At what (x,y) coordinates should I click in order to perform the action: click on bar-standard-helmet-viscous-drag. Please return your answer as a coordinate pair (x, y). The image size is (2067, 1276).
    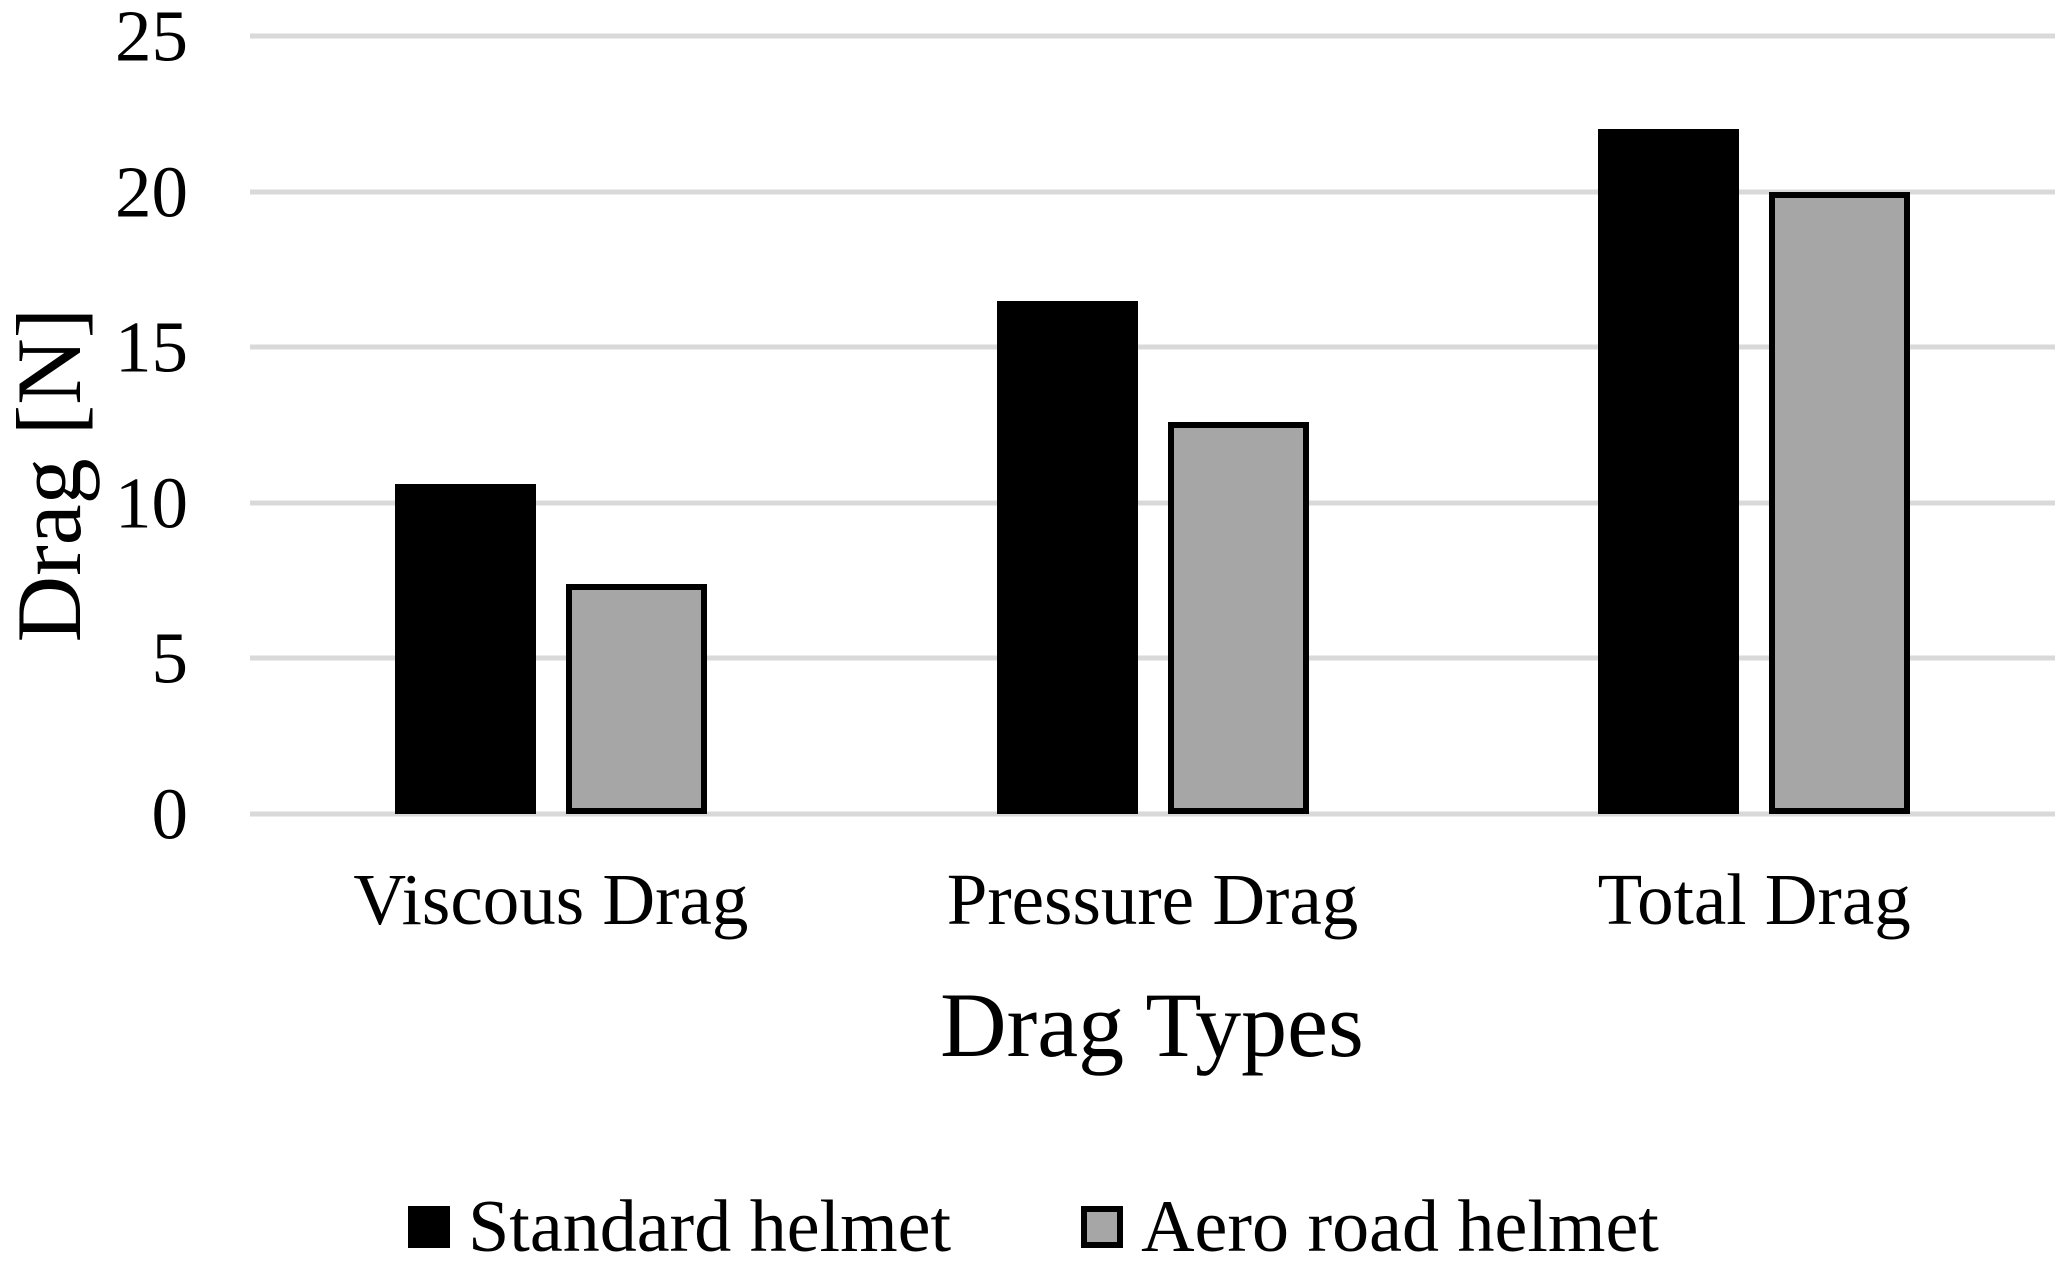
    Looking at the image, I should click on (465, 649).